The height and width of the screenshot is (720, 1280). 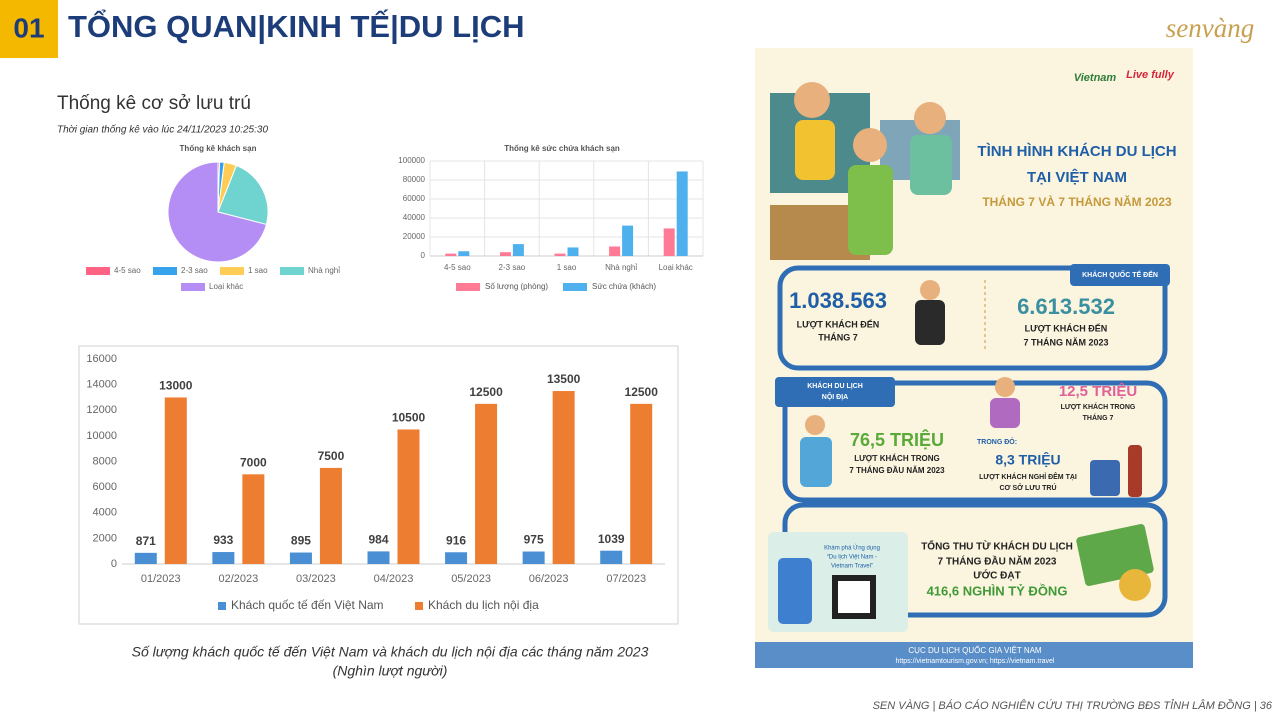 I want to click on data-label: 13500, so click(x=564, y=379).